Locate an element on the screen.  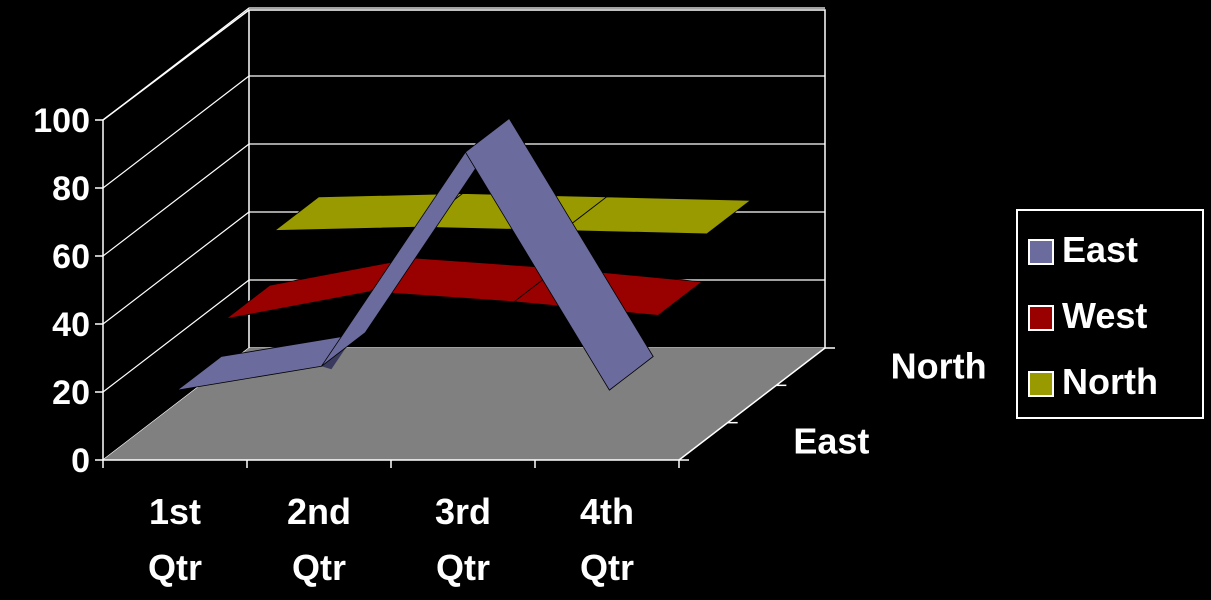
floor-plane is located at coordinates (464, 404).